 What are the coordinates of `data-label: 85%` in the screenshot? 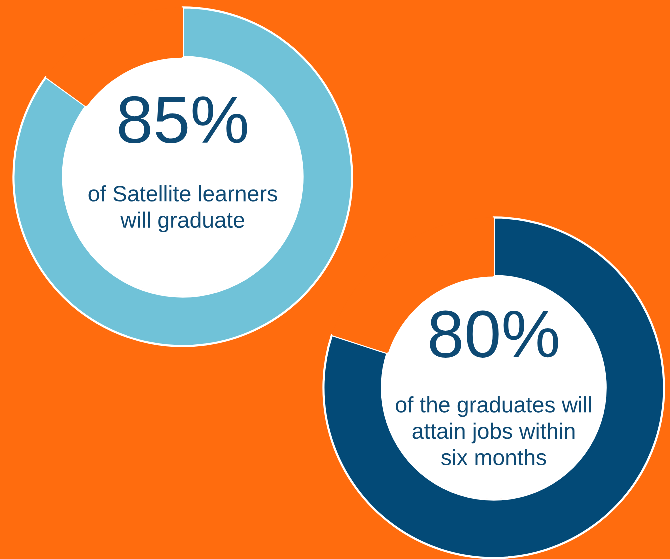 It's located at (183, 120).